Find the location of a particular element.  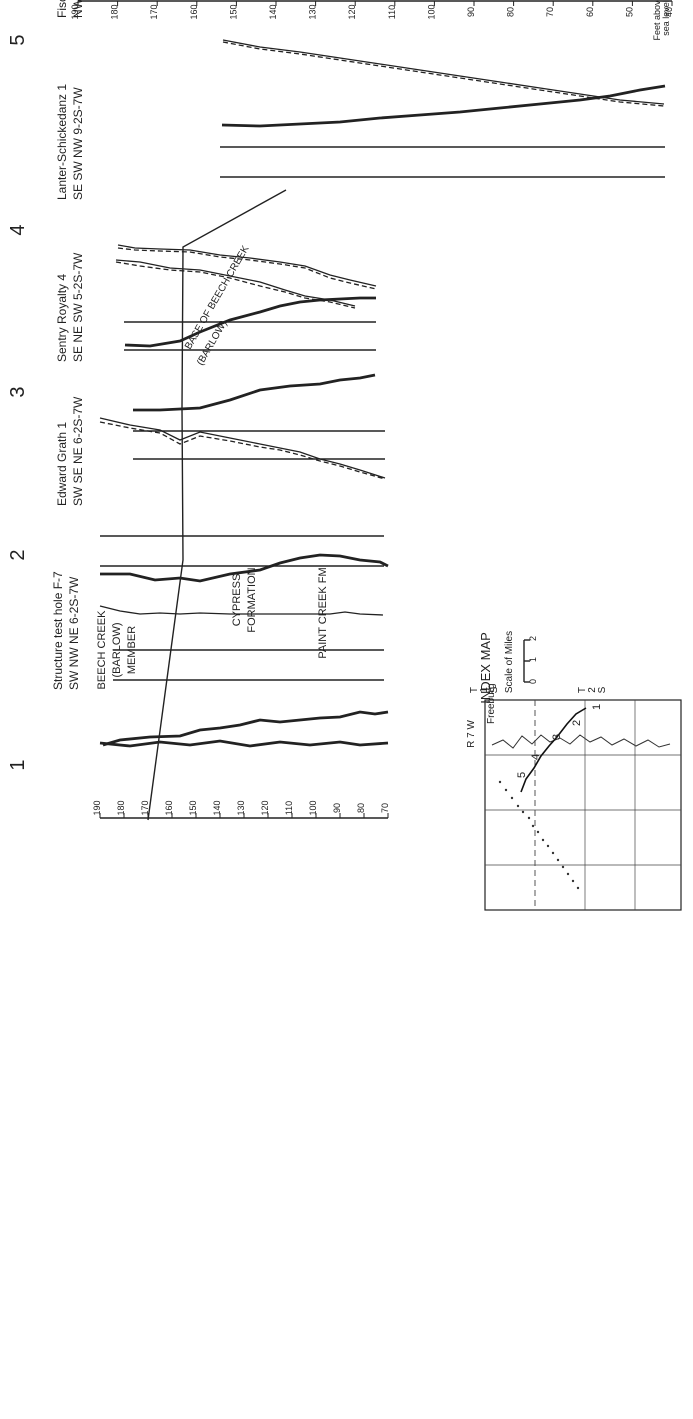

left_scale-label-180: 180 is located at coordinates (121, 807).